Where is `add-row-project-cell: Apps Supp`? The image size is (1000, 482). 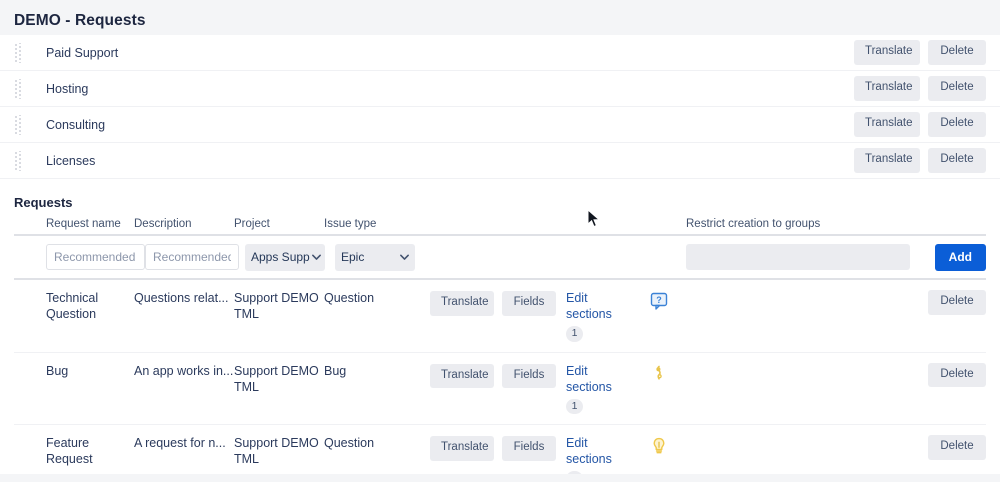 add-row-project-cell: Apps Supp is located at coordinates (290, 257).